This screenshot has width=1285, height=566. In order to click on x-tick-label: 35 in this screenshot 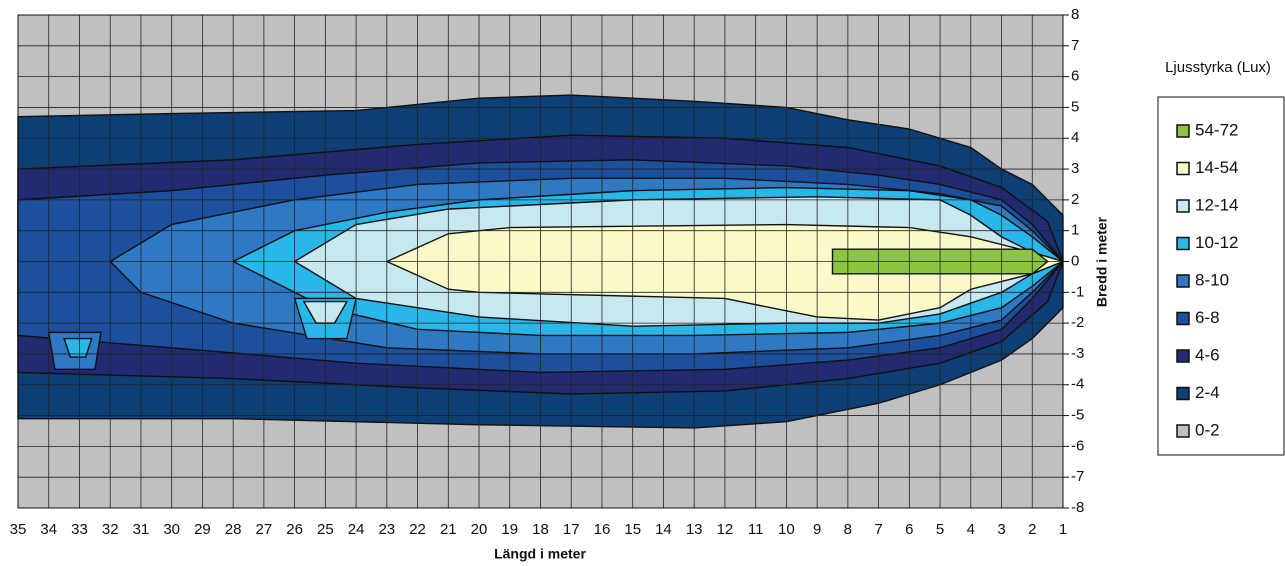, I will do `click(18, 529)`.